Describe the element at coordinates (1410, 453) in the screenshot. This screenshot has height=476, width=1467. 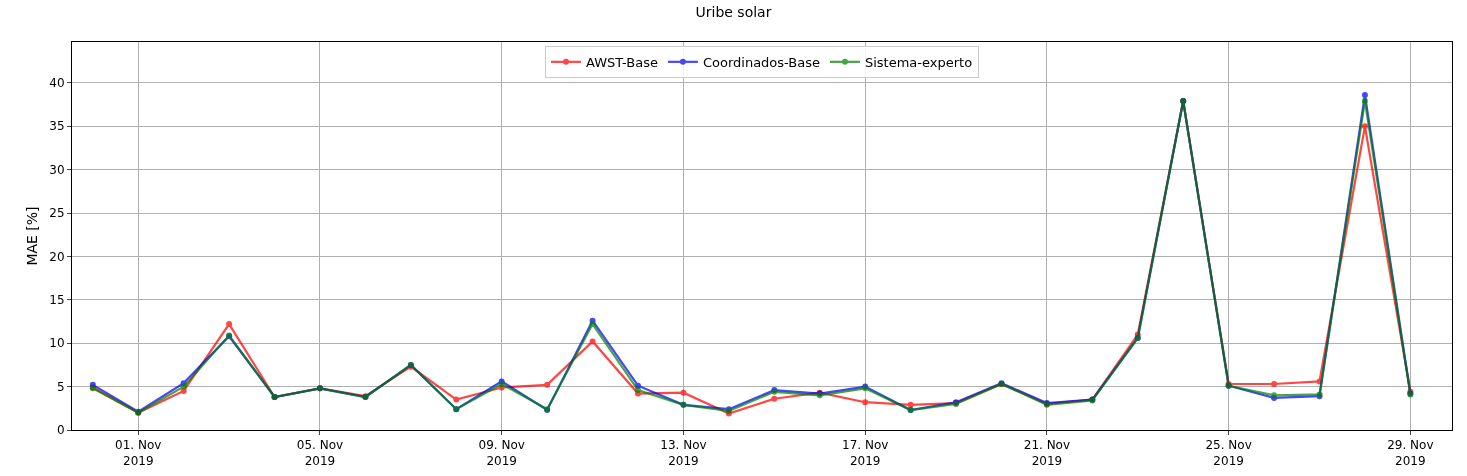
I see `x-tick-label: 29. Nov 2019` at that location.